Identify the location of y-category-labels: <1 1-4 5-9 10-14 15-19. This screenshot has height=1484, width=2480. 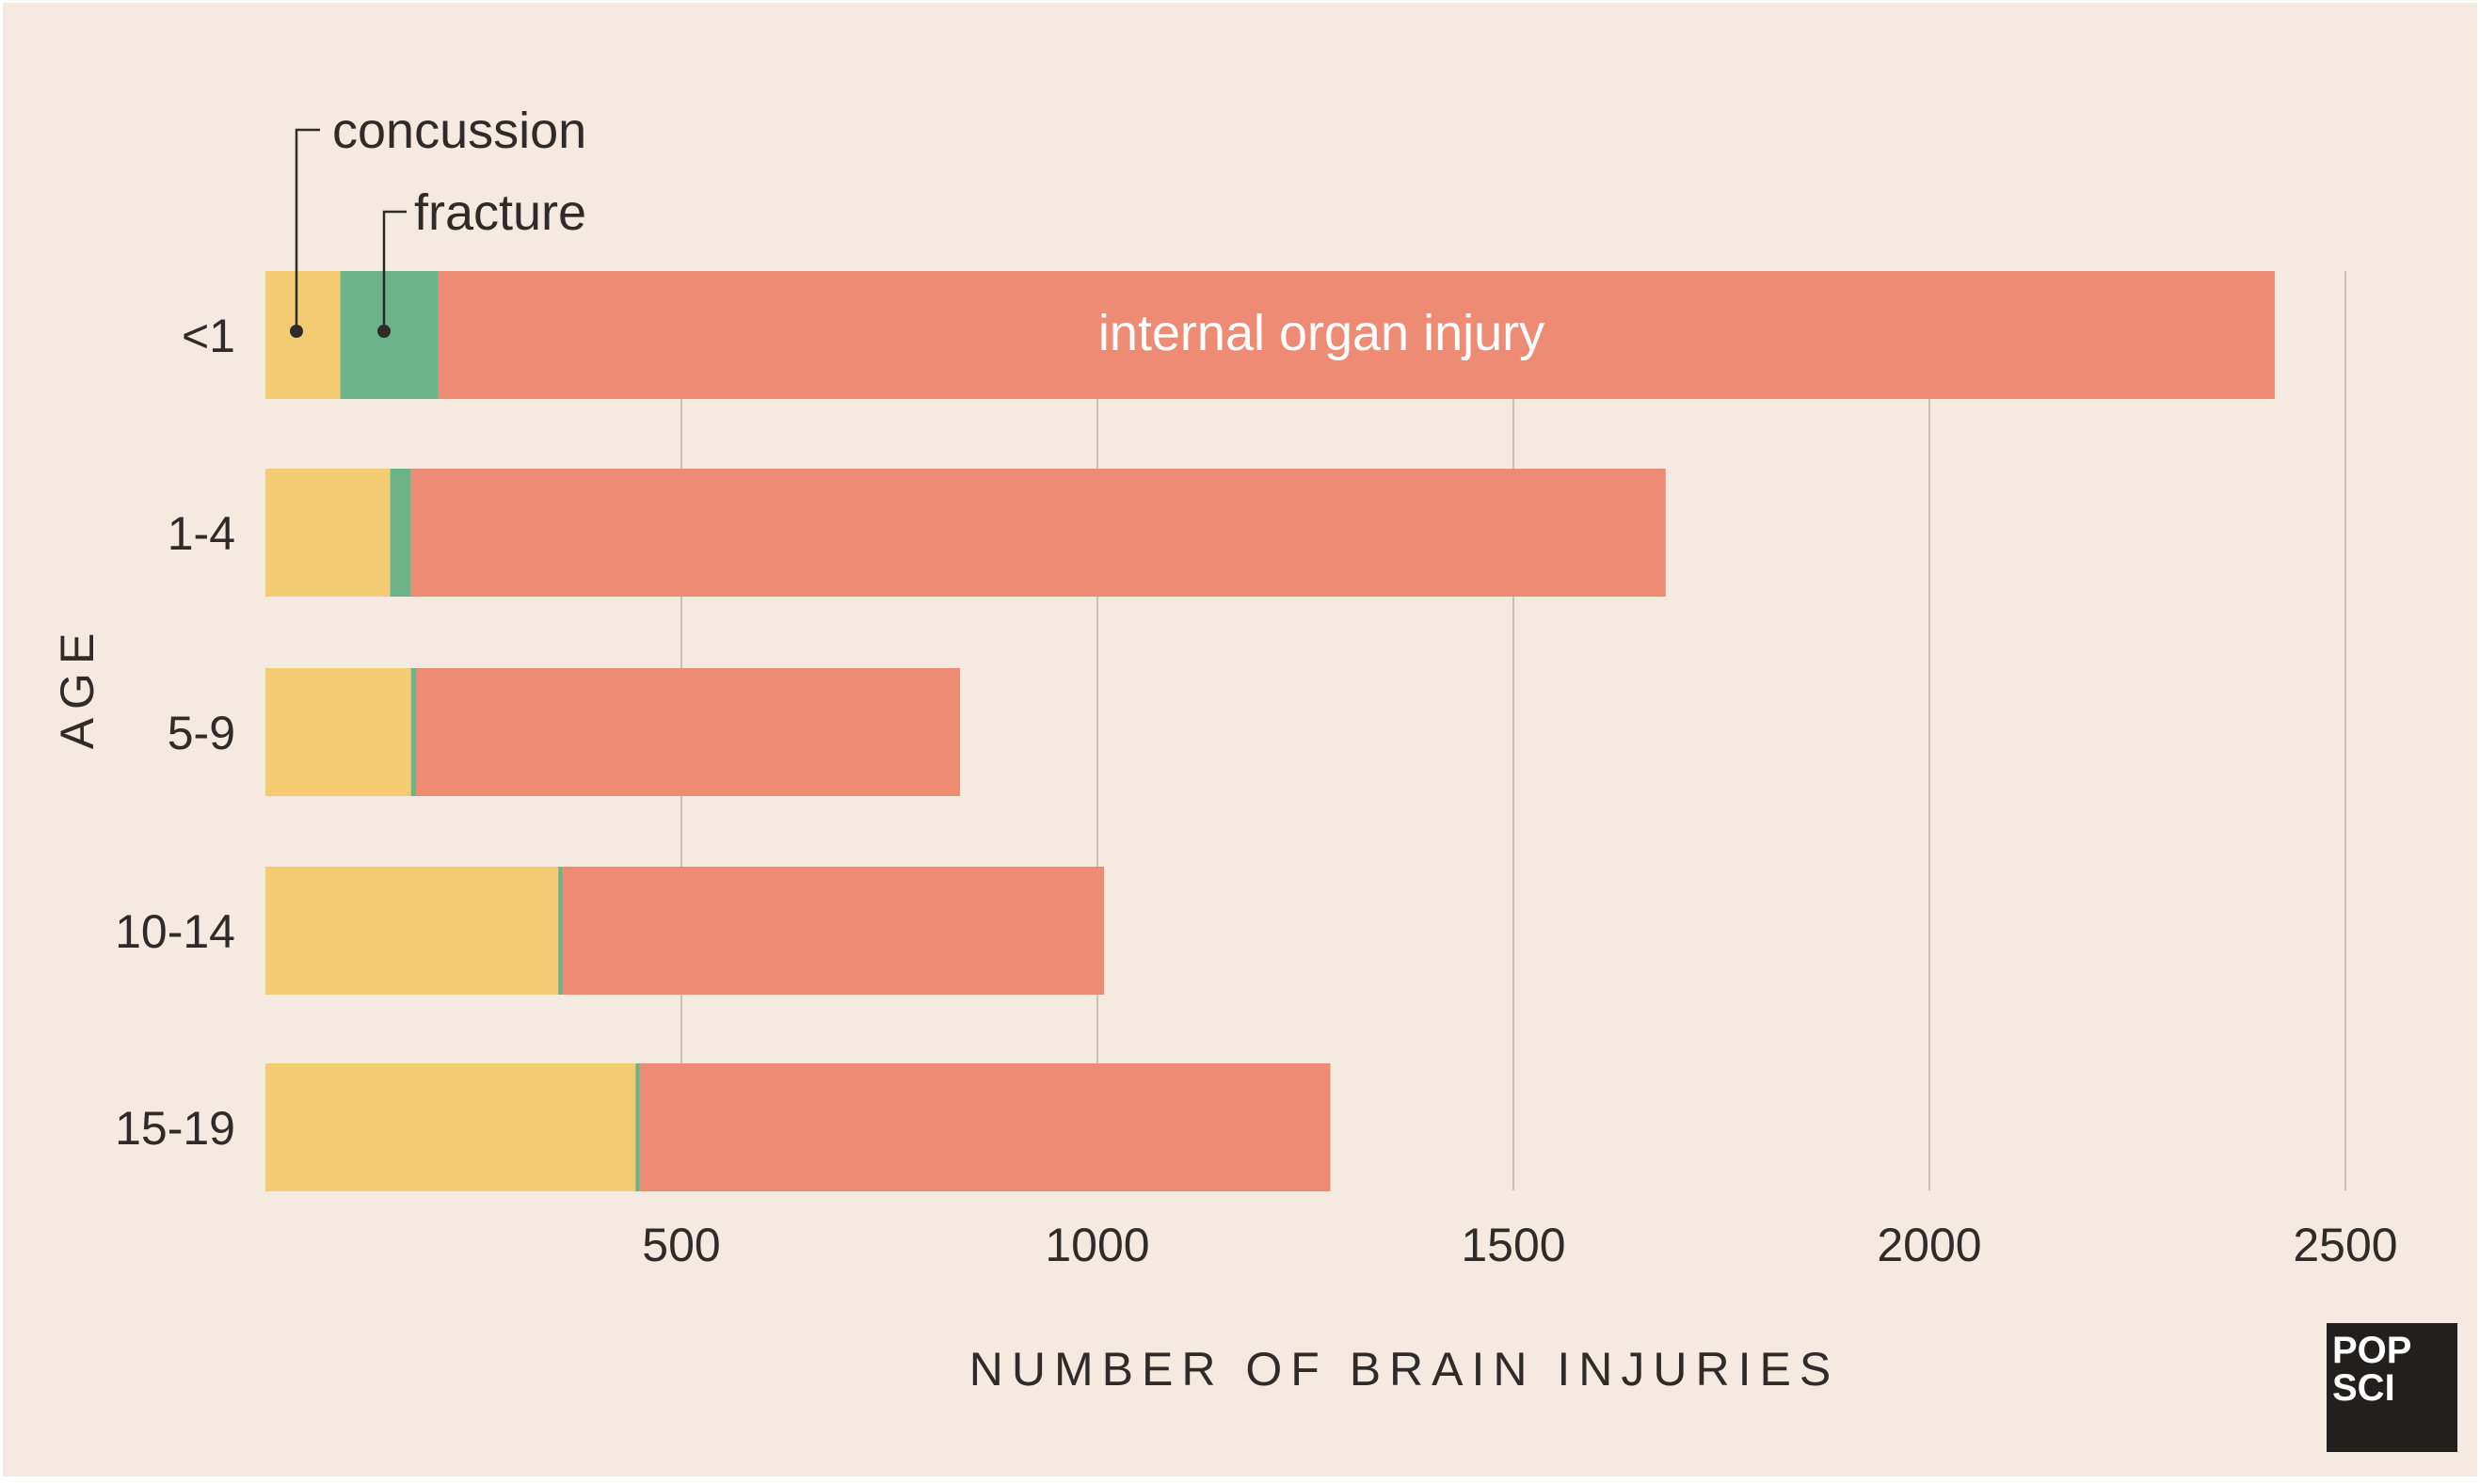
(175, 732).